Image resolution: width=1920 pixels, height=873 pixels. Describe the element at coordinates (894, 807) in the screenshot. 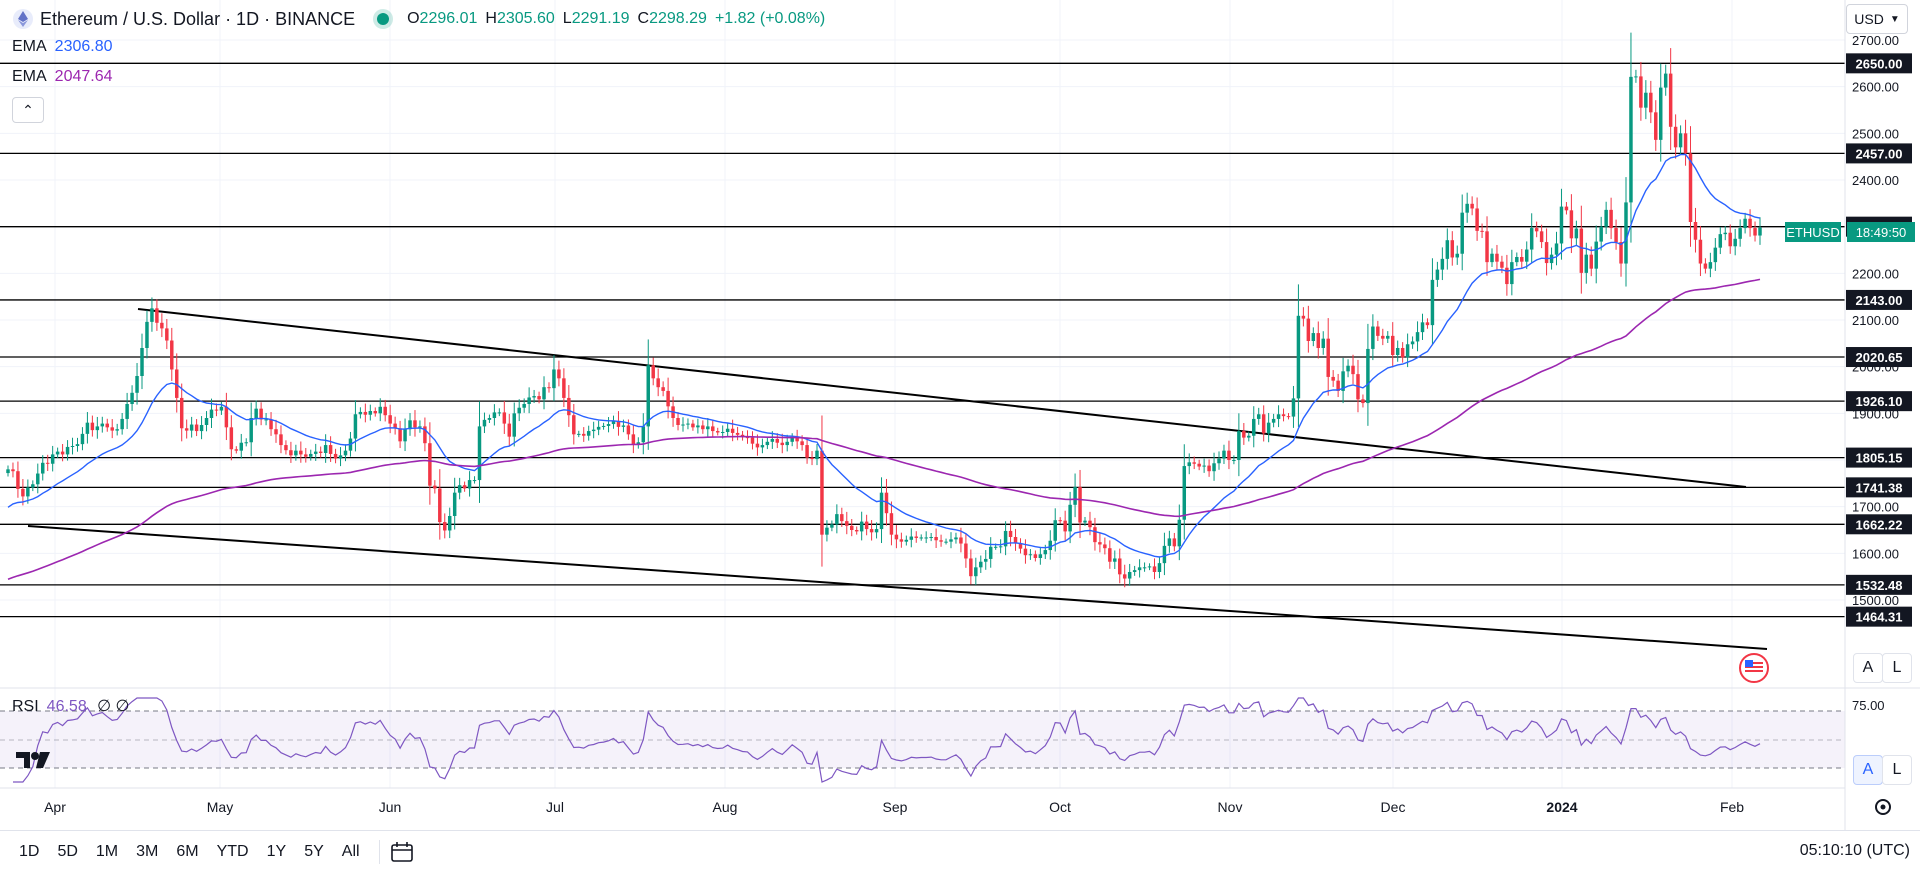

I see `time-axis: Apr May Jun Jul Aug Sep Oct Nov Dec 2024 Feb` at that location.